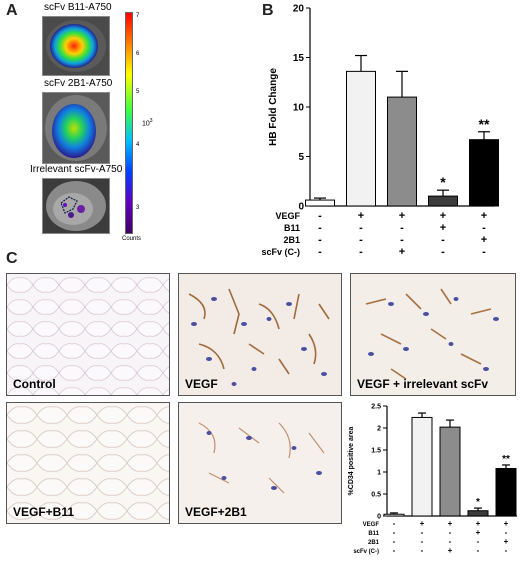  Describe the element at coordinates (76, 128) in the screenshot. I see `fluorescence-scan-2b1` at that location.